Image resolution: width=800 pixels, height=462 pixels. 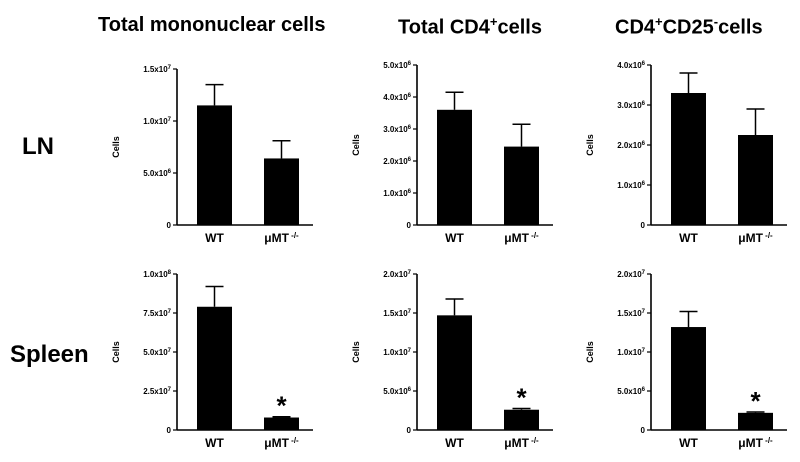 I want to click on row-label-spleen: Spleen, so click(x=49, y=354).